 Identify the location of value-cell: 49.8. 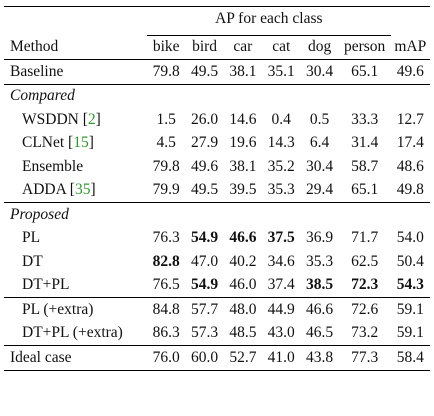
(410, 190).